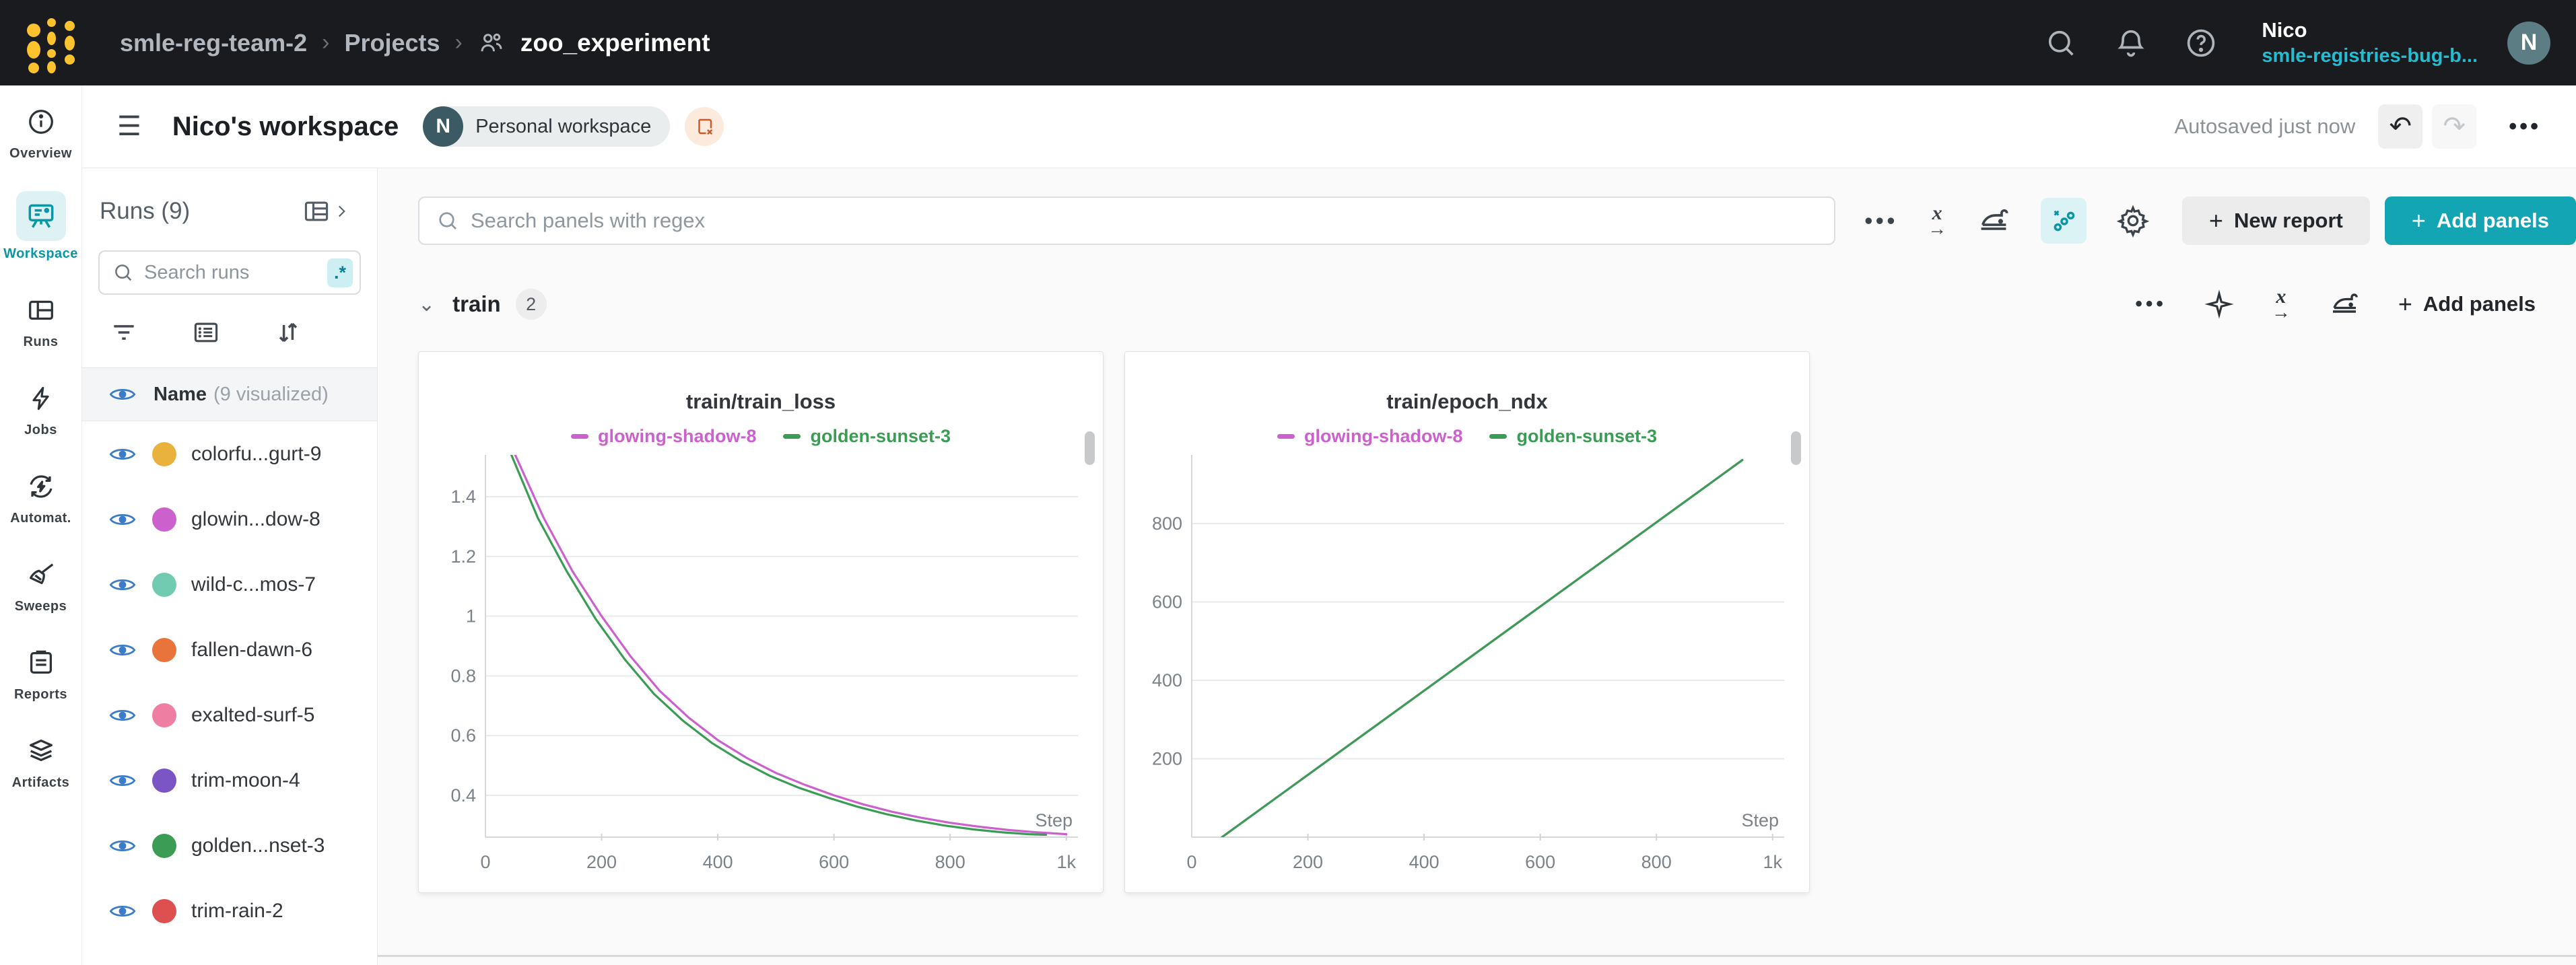 This screenshot has height=965, width=2576. What do you see at coordinates (52, 43) in the screenshot?
I see `wandb-logo` at bounding box center [52, 43].